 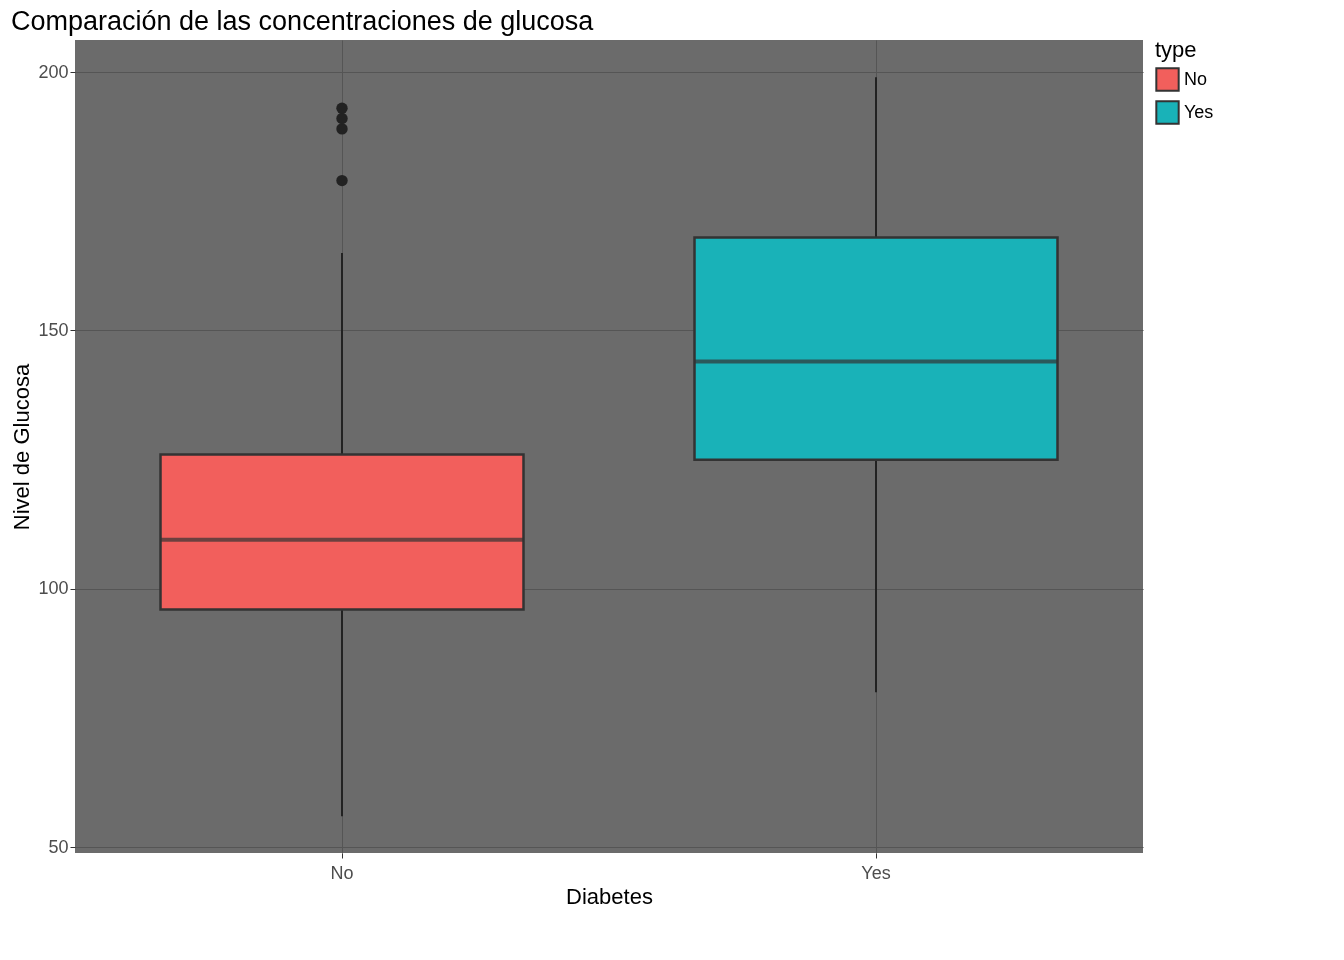 What do you see at coordinates (1176, 49) in the screenshot?
I see `legend-title: type` at bounding box center [1176, 49].